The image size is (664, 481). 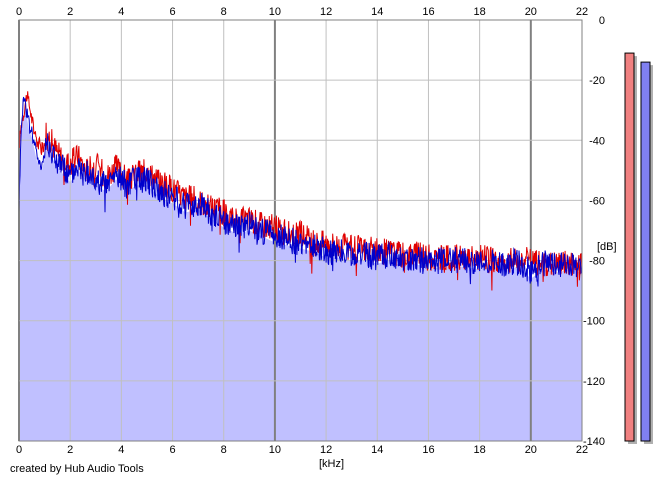 I want to click on level-meters, so click(x=638, y=248).